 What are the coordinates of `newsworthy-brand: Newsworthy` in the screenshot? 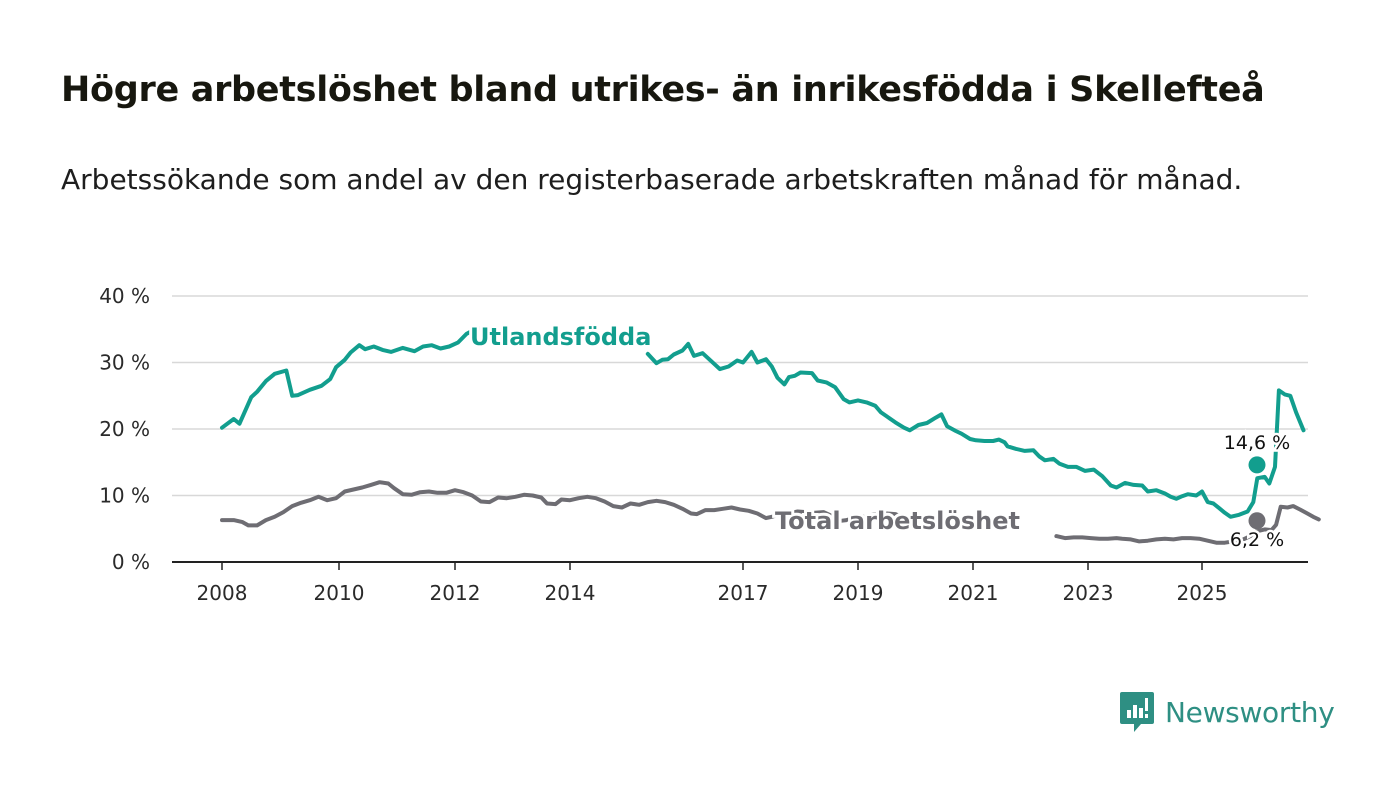 It's located at (1227, 712).